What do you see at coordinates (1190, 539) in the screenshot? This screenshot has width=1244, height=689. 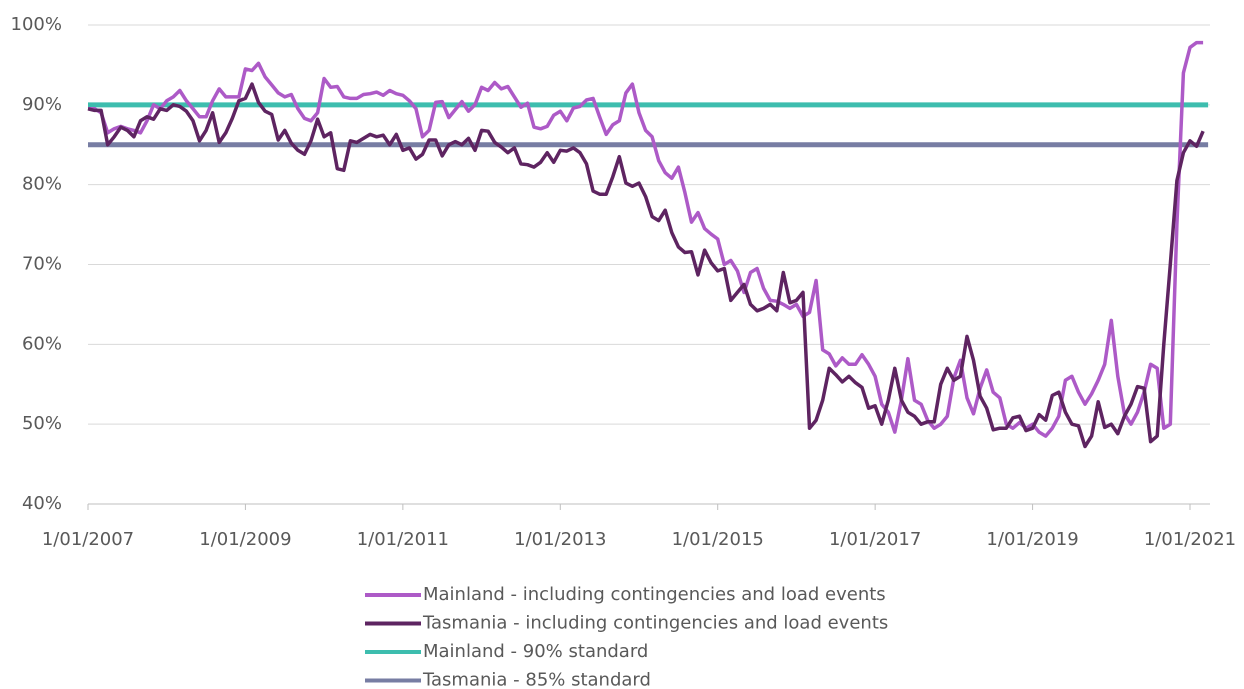 I see `x-tick-label: 1/01/2021` at bounding box center [1190, 539].